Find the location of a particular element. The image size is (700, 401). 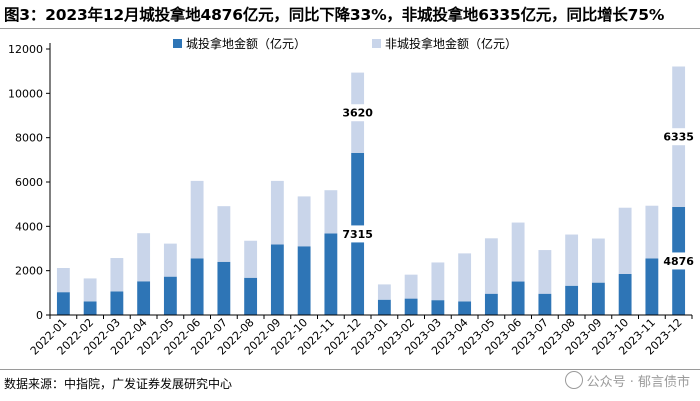

y-tick-label: 10000 is located at coordinates (25, 93).